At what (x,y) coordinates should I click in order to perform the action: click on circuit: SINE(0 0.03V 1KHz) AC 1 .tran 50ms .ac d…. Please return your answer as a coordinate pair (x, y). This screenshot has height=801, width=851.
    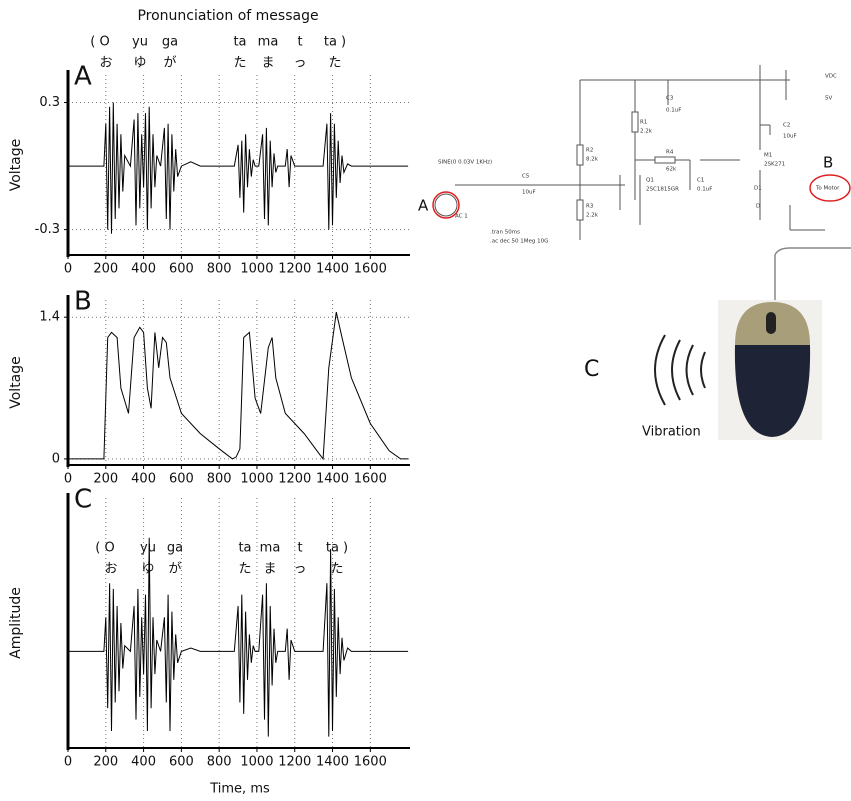
    Looking at the image, I should click on (634, 155).